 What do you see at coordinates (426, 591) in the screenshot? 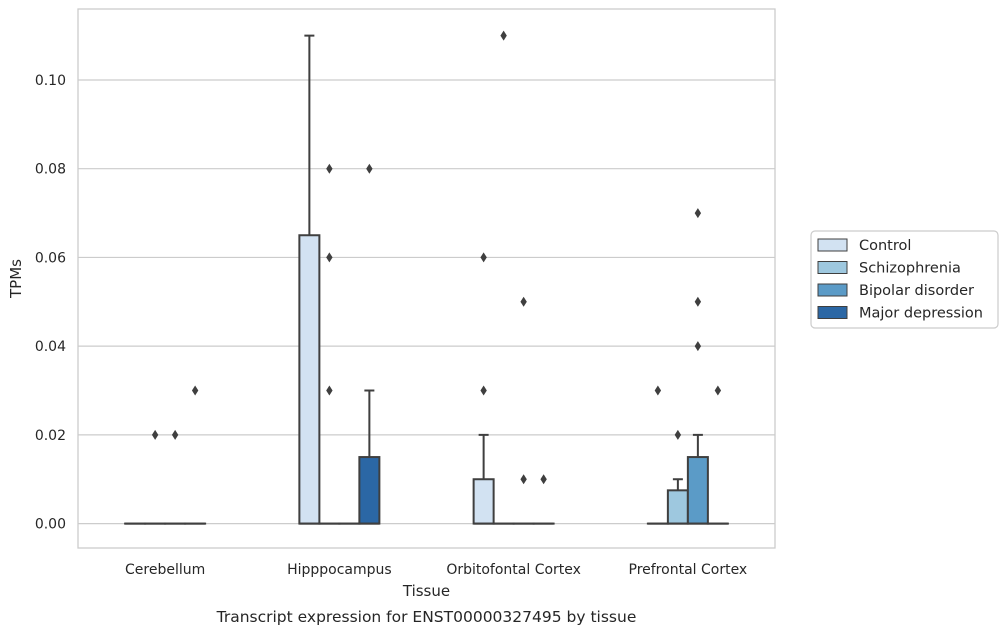
I see `x-axis-label: Tissue` at bounding box center [426, 591].